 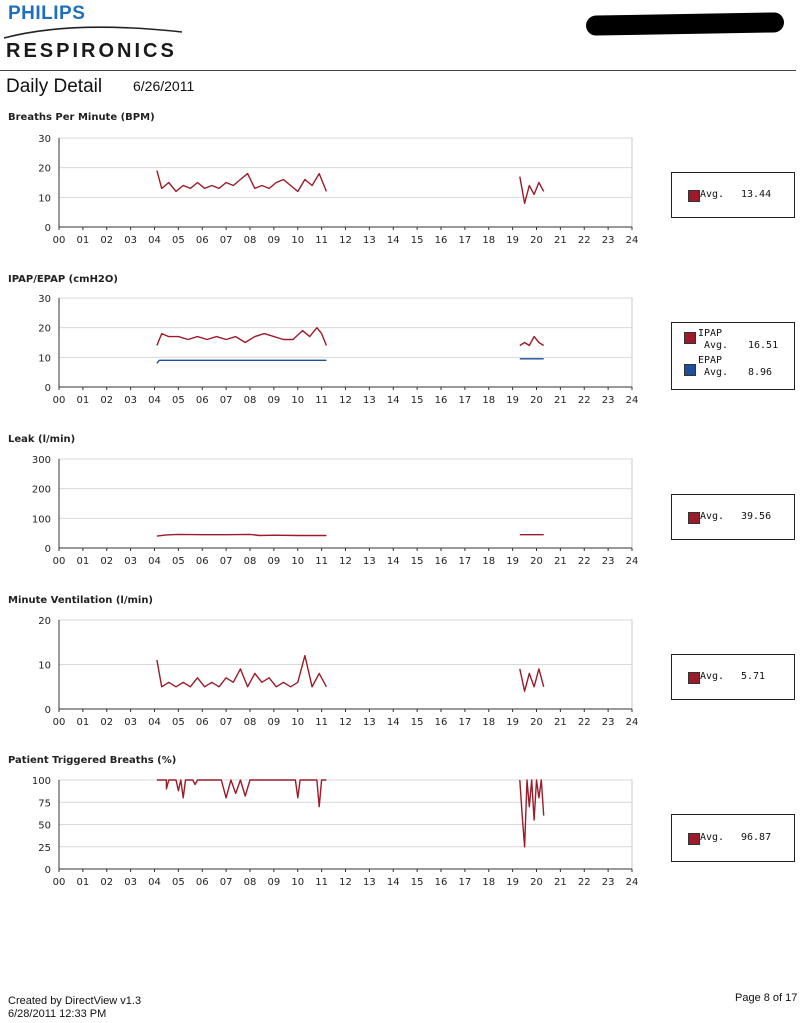 I want to click on y-tick-label: 200, so click(x=41, y=490).